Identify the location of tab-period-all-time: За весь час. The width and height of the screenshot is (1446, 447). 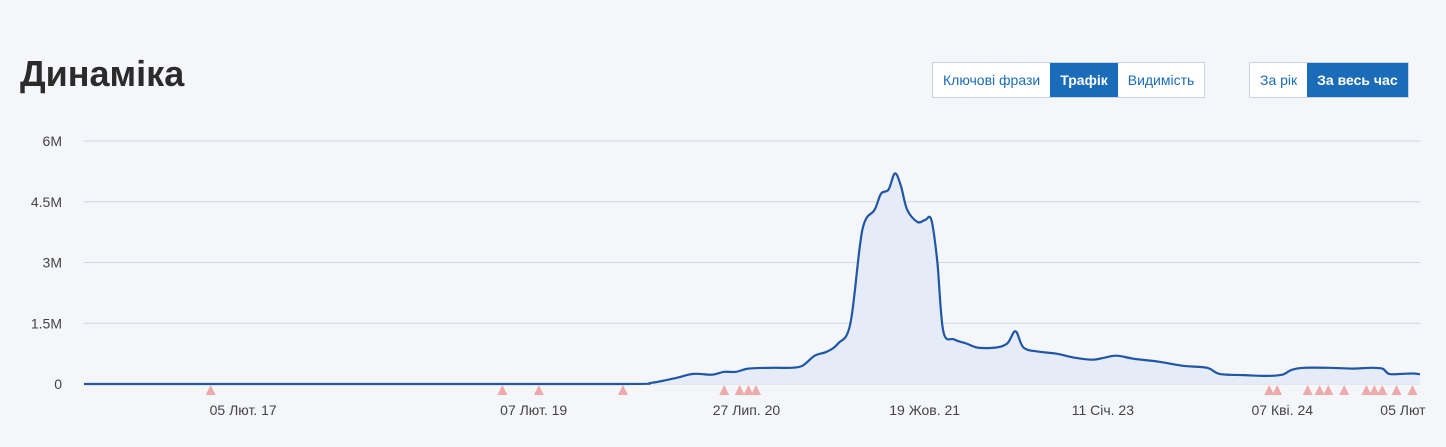
(1357, 80).